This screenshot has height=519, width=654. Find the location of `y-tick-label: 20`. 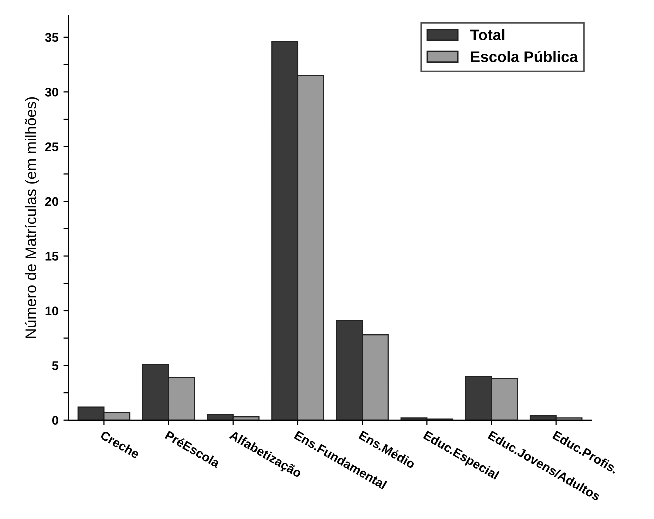

y-tick-label: 20 is located at coordinates (51, 201).